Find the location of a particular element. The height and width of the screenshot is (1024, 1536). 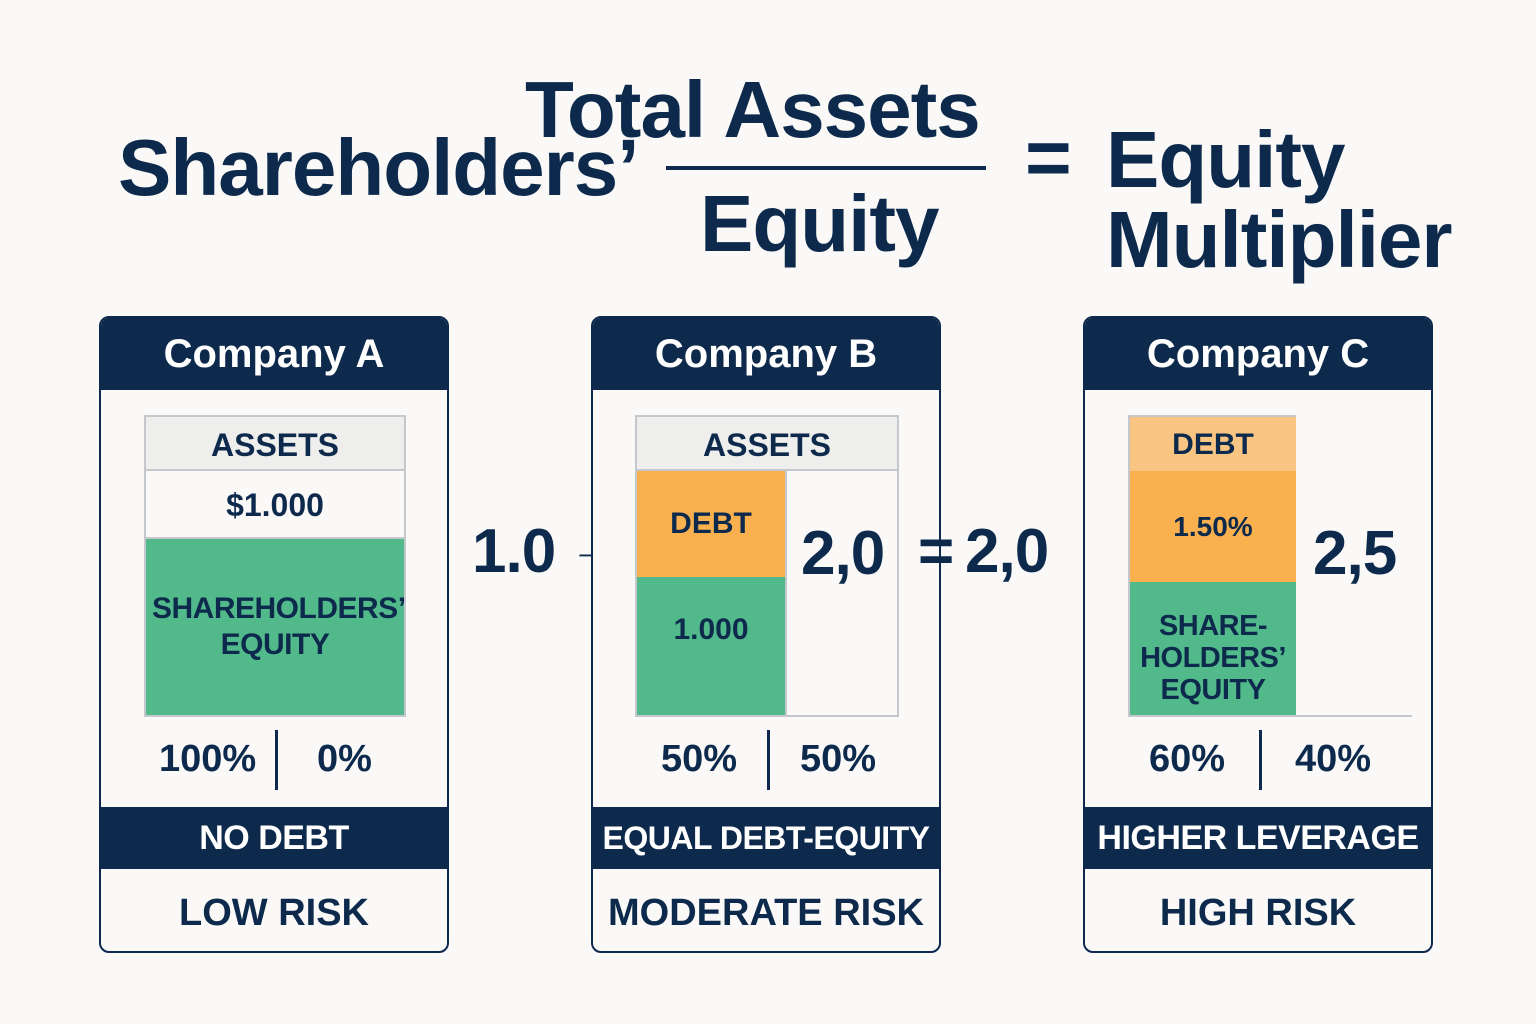

company-a-percent-row: 100% 0% is located at coordinates (274, 760).